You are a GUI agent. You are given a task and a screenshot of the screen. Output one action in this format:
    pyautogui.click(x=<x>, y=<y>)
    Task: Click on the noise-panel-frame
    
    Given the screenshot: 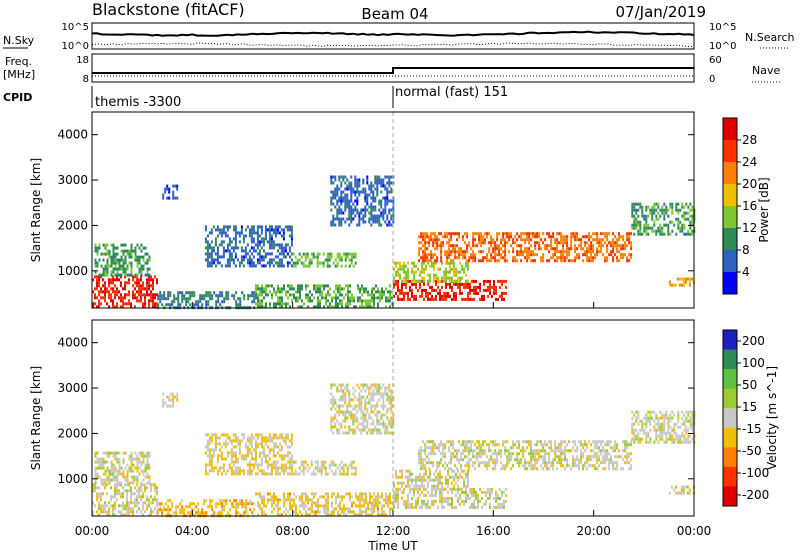 What is the action you would take?
    pyautogui.click(x=393, y=36)
    